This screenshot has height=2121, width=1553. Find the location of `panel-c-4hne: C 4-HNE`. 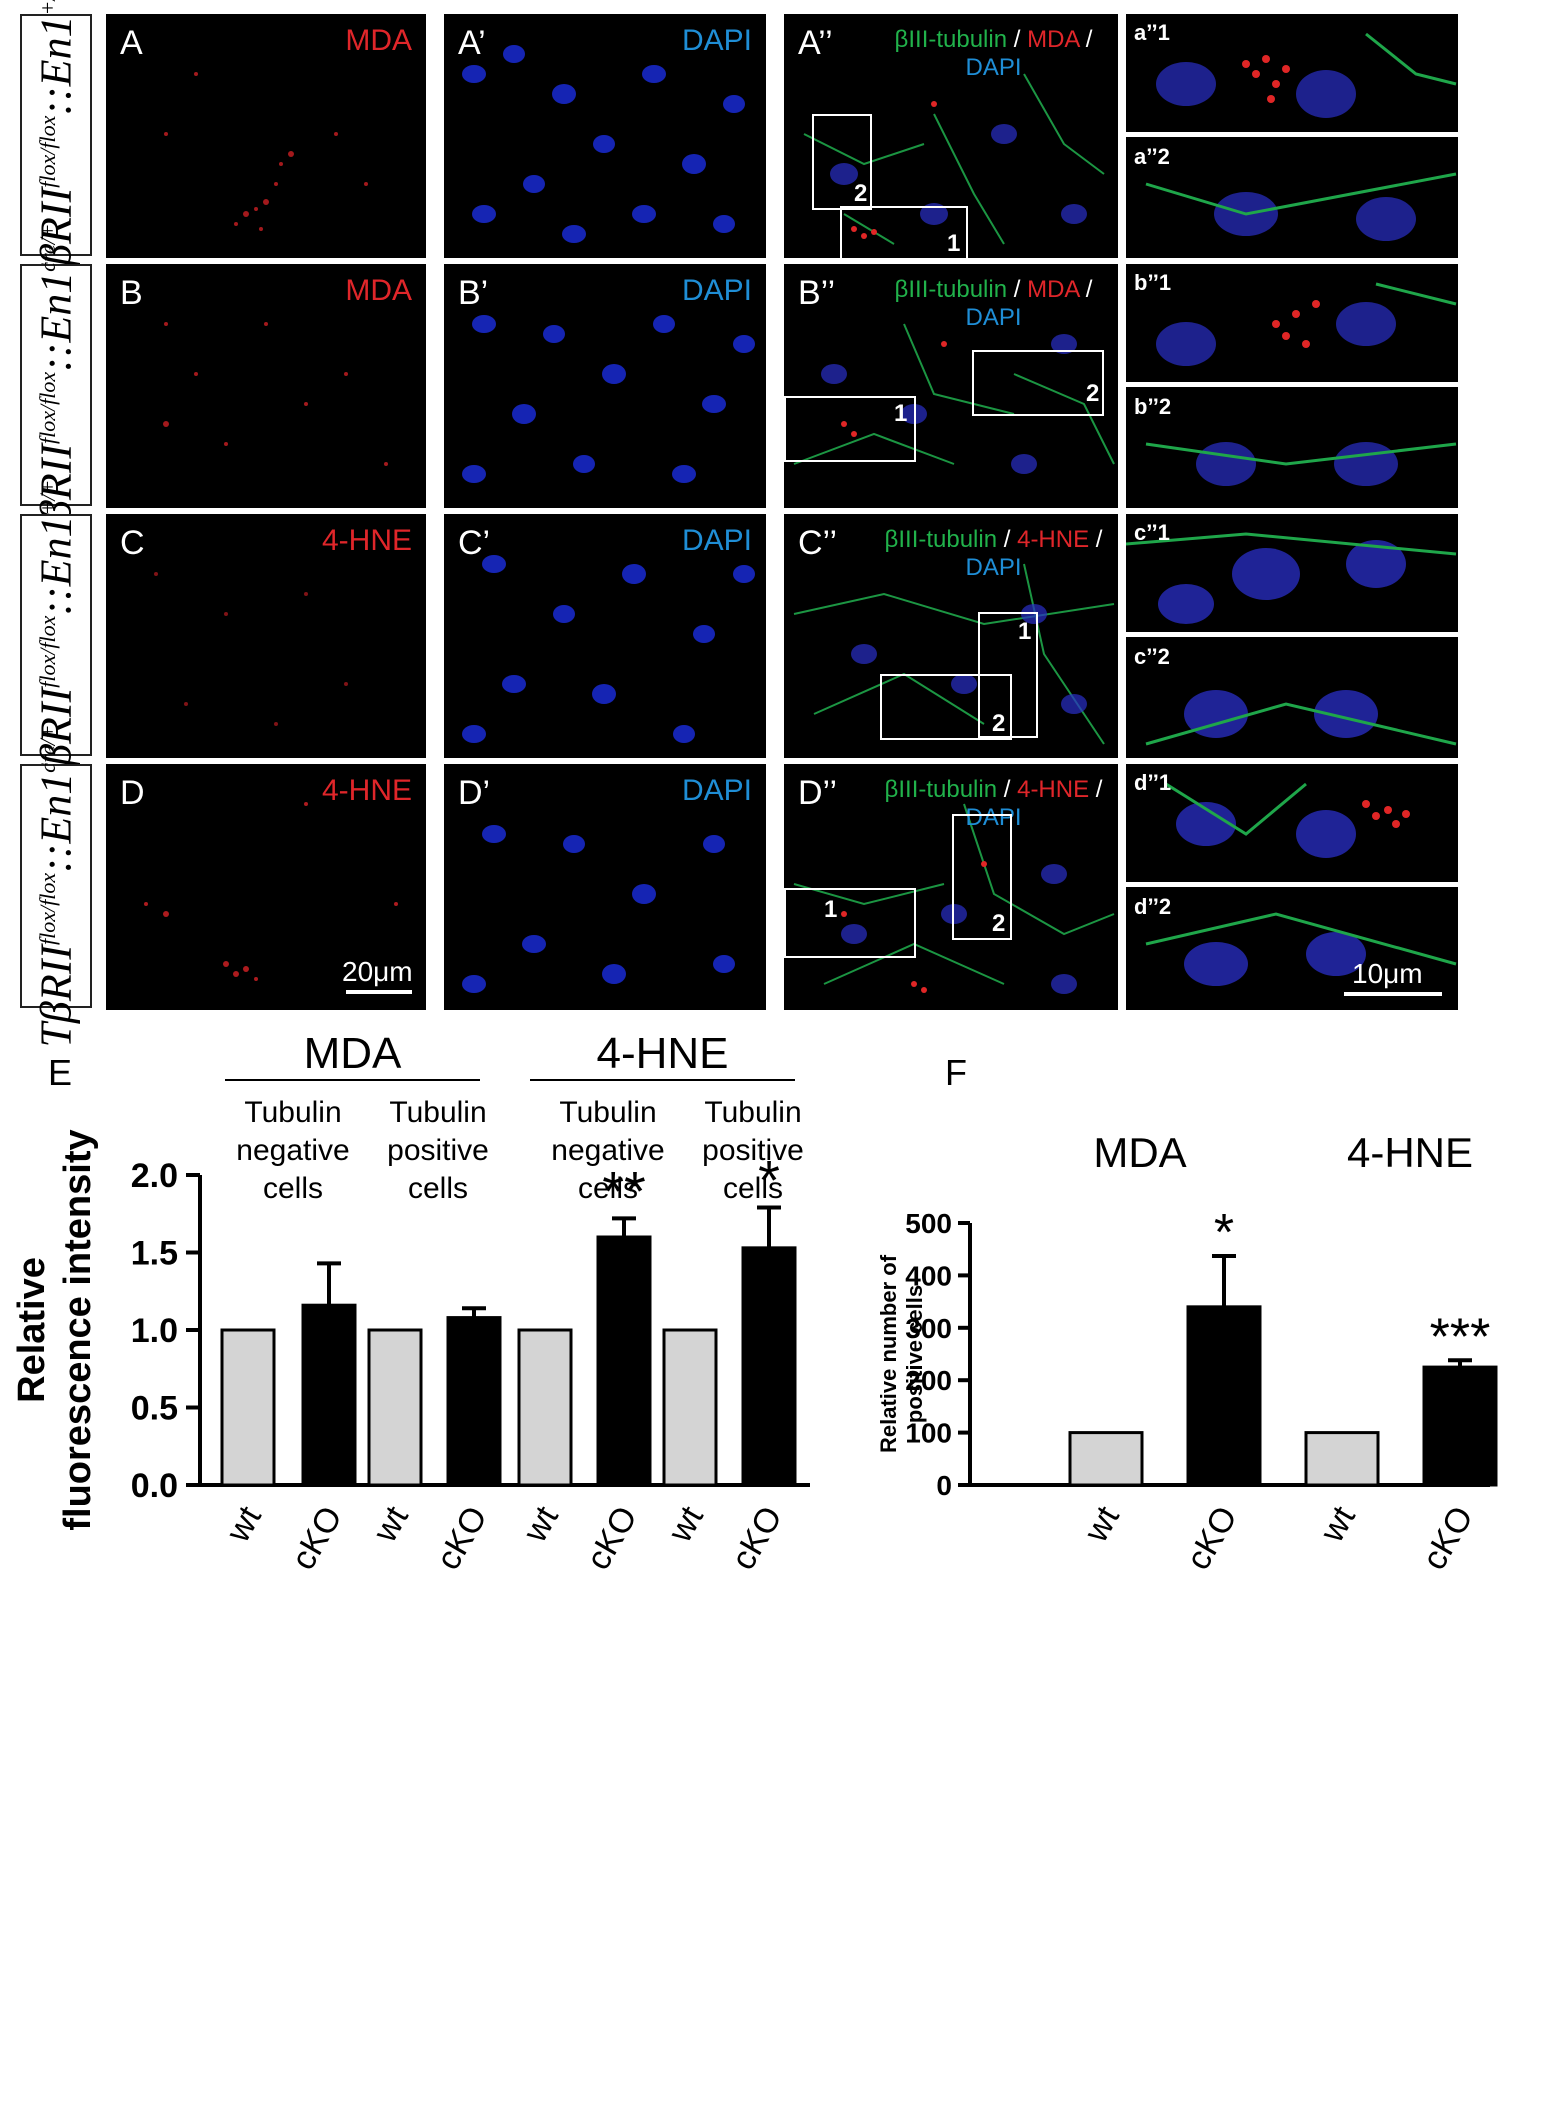

panel-c-4hne: C 4-HNE is located at coordinates (266, 636).